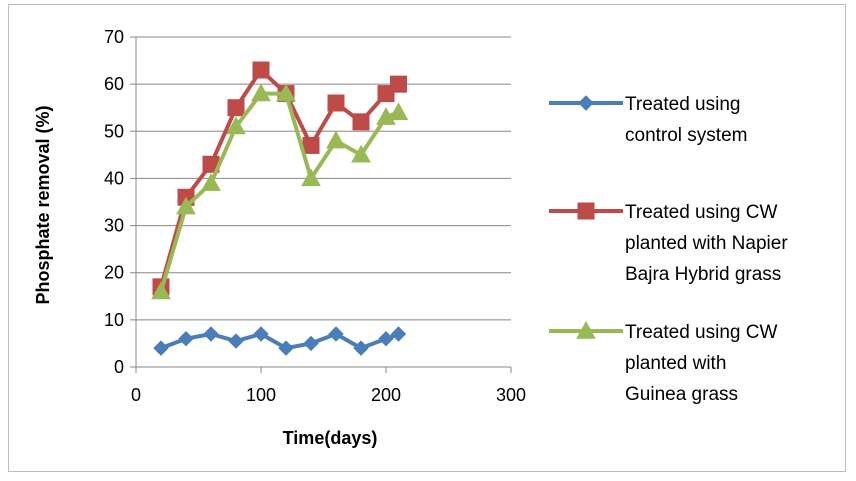  What do you see at coordinates (114, 320) in the screenshot?
I see `y-tick-label: 10` at bounding box center [114, 320].